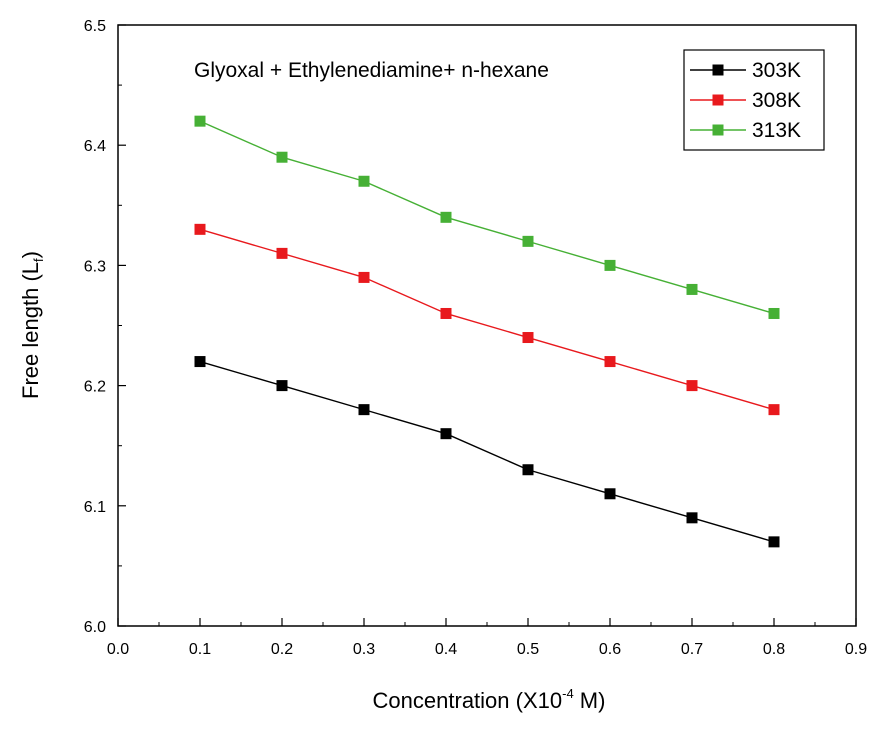  Describe the element at coordinates (95, 266) in the screenshot. I see `y-tick-label: 6.3` at that location.